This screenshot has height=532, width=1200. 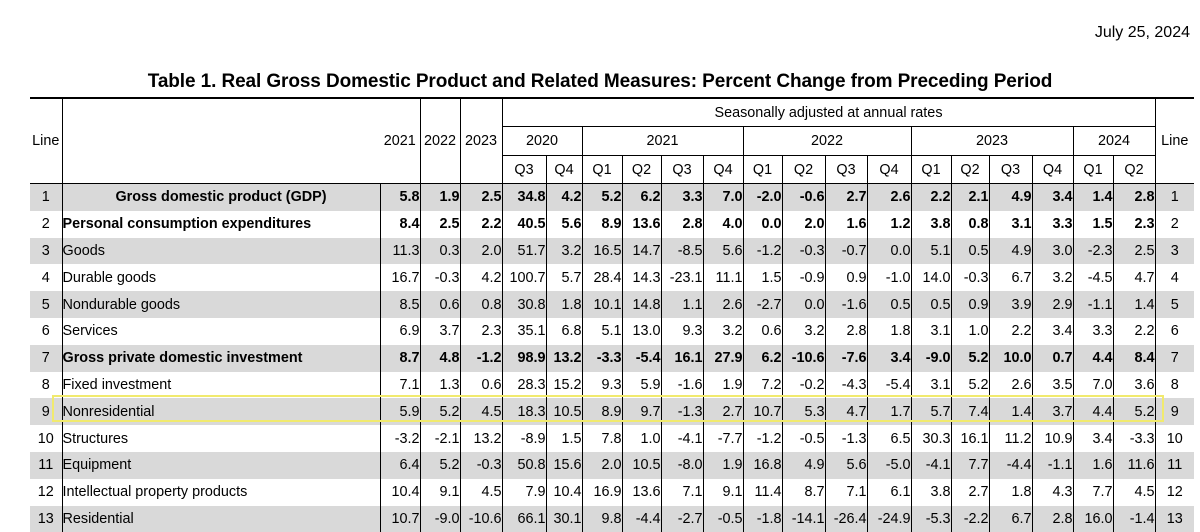 I want to click on row-label: Structures, so click(x=95, y=438).